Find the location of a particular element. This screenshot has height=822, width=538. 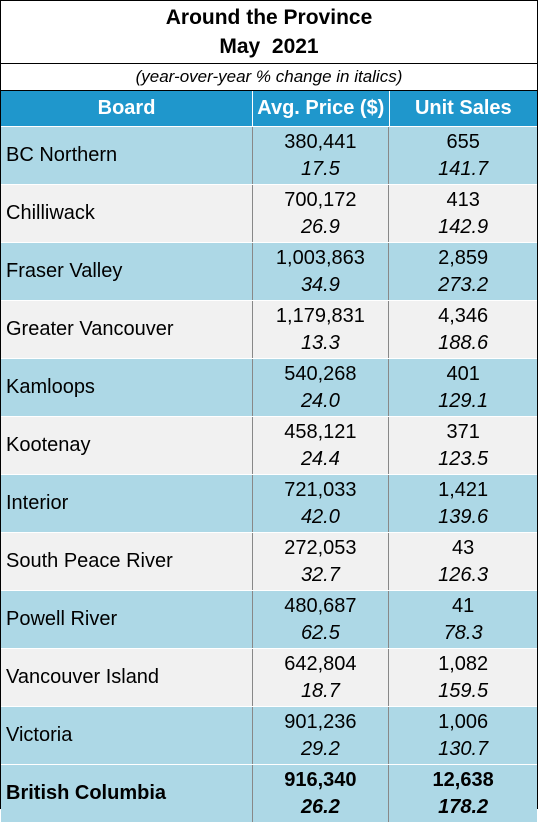

table-title: Around the Province May 2021 is located at coordinates (269, 32).